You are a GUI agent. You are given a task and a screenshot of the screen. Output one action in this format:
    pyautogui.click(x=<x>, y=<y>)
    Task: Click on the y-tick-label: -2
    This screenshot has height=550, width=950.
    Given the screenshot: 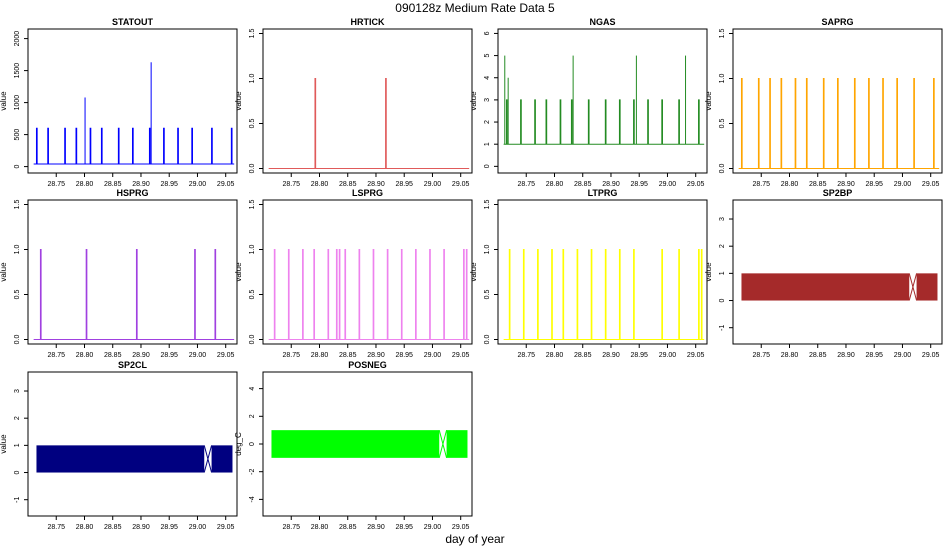 What is the action you would take?
    pyautogui.click(x=252, y=471)
    